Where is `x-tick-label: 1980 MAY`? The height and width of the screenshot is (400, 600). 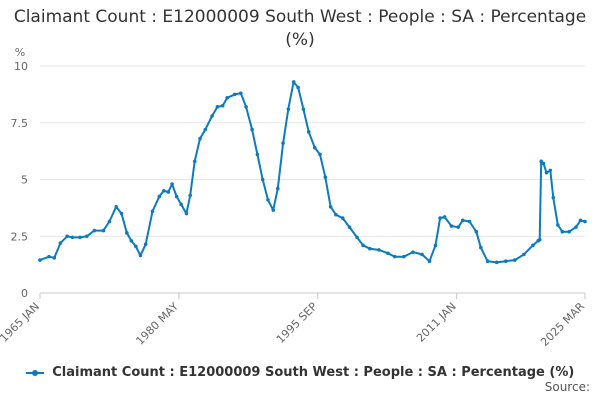
x-tick-label: 1980 MAY is located at coordinates (157, 324).